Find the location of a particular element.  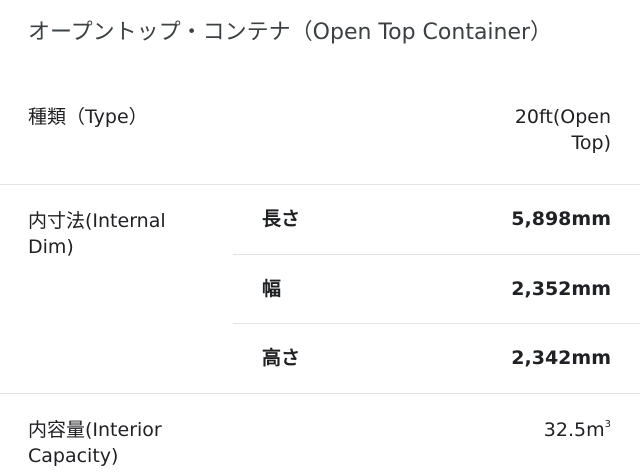

capacity-value: 32.5m3 is located at coordinates (511, 430).